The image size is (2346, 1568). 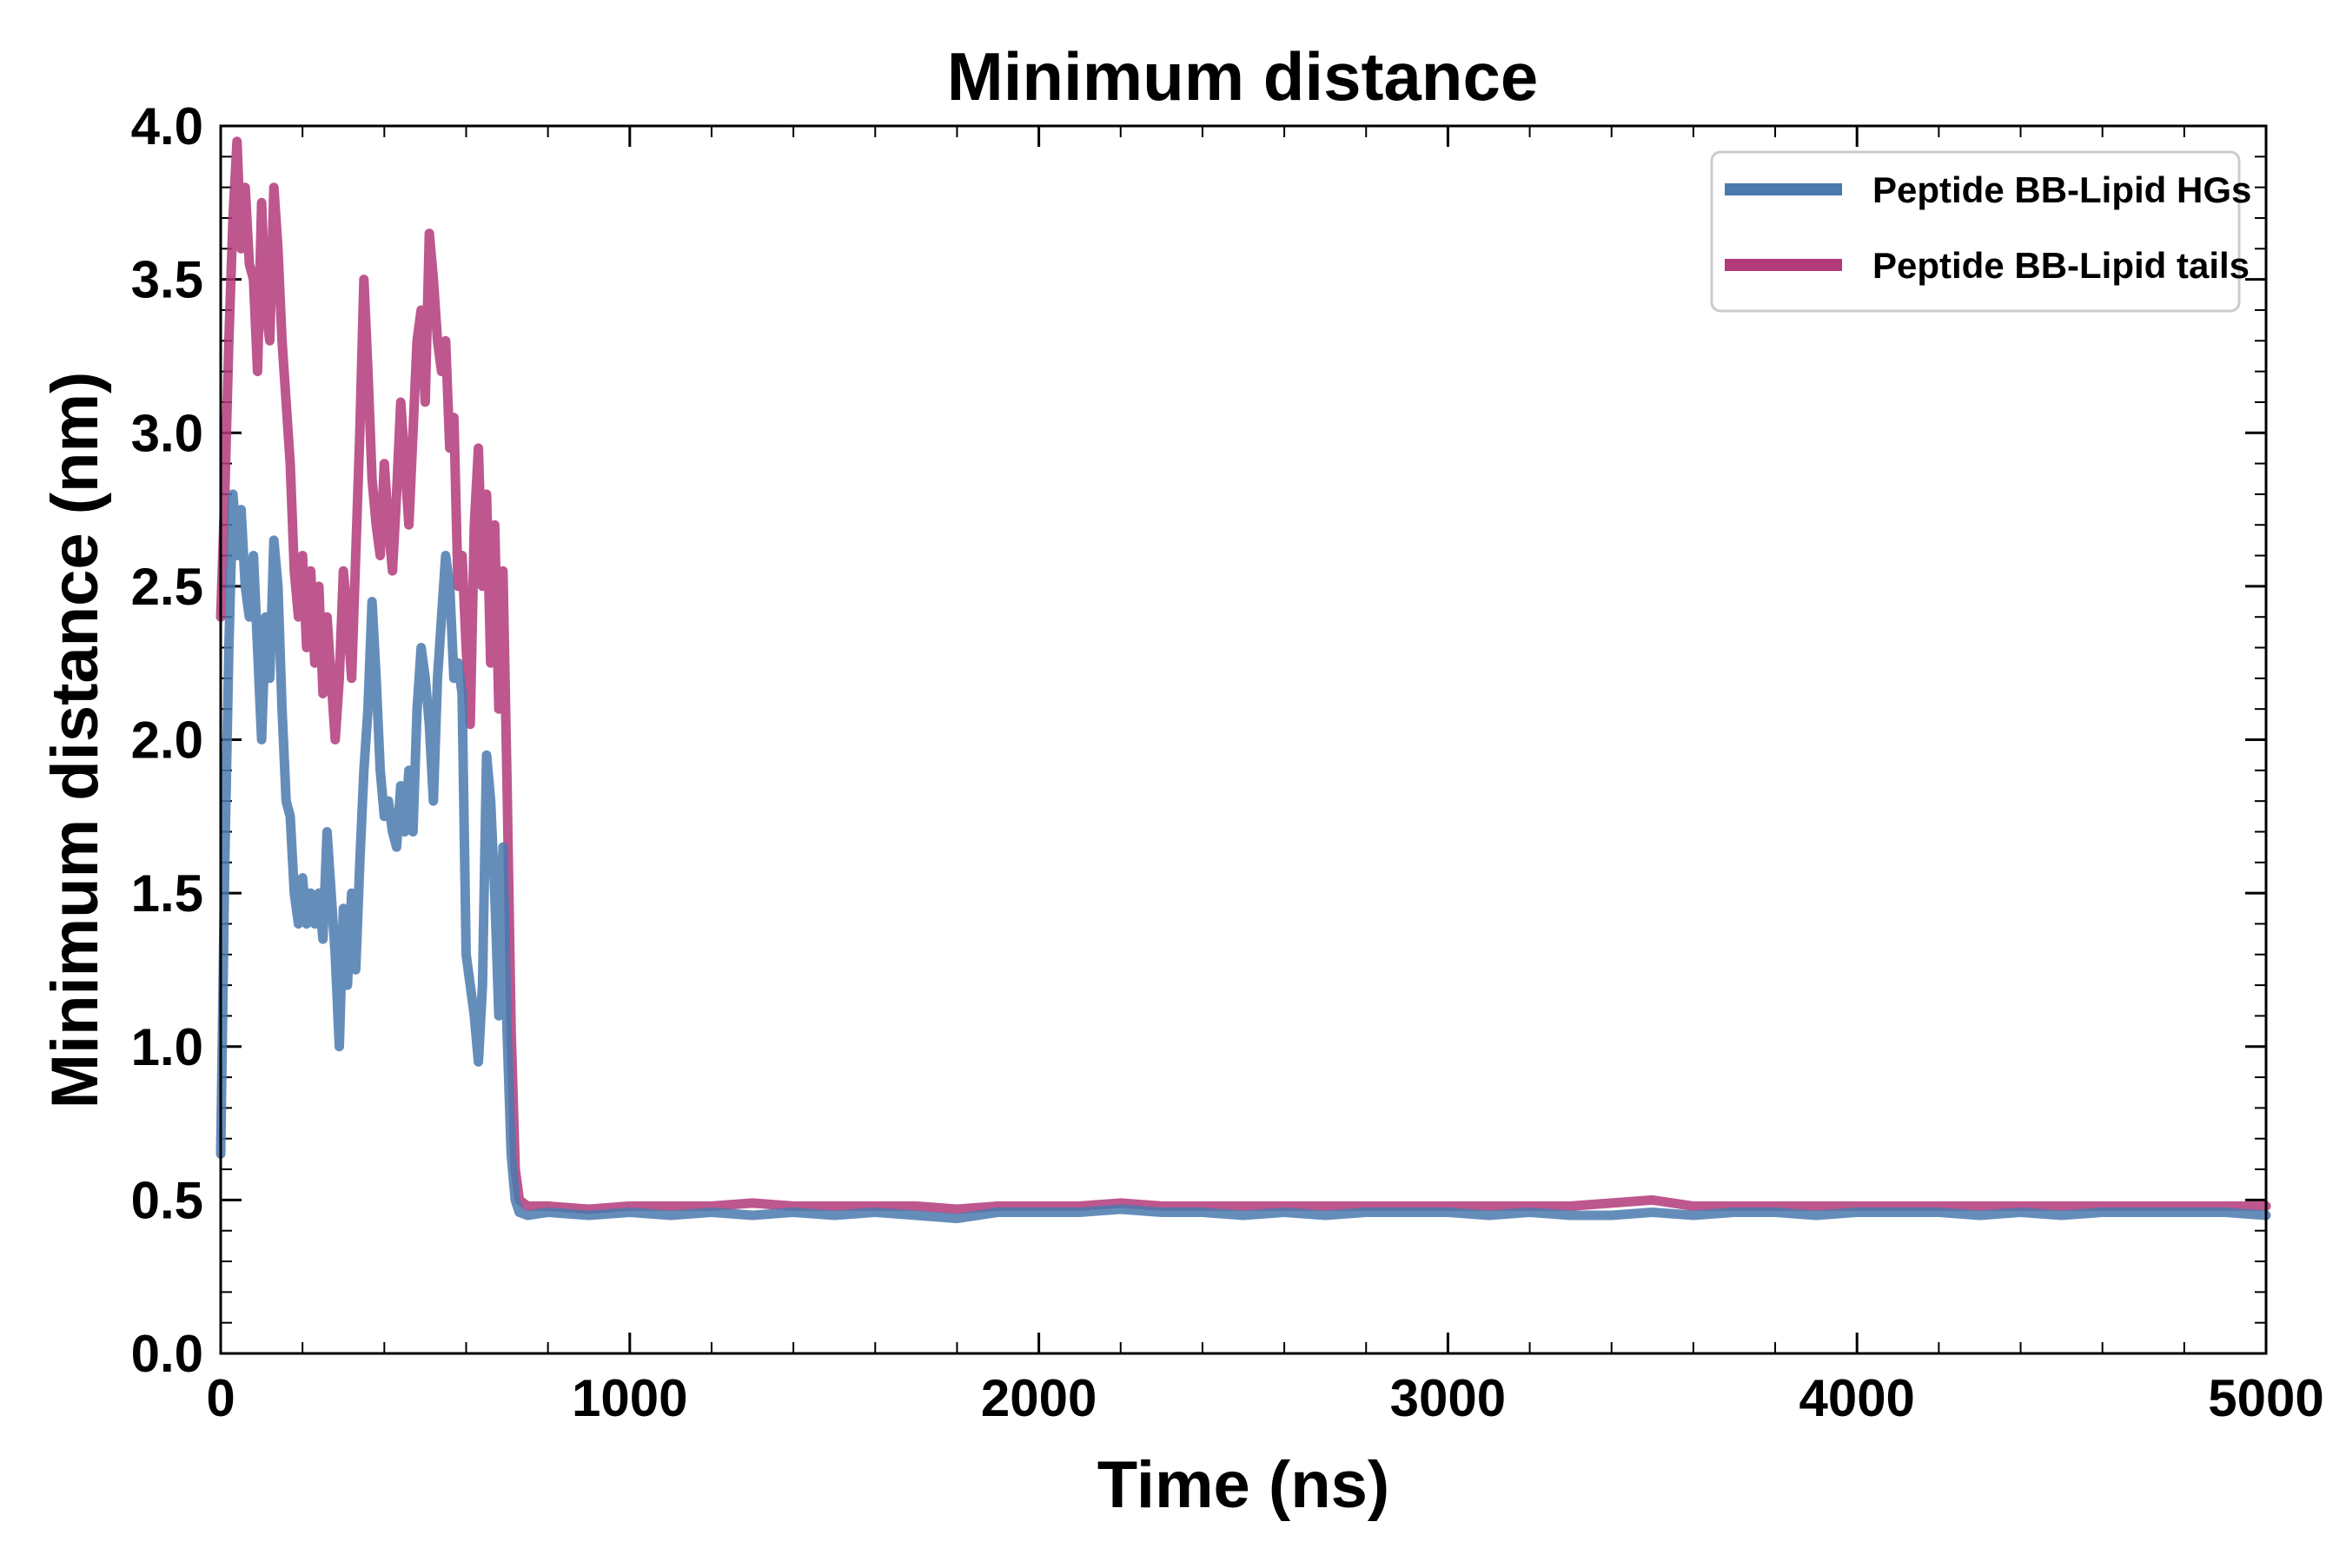 I want to click on x-tick-label: 4000, so click(x=1856, y=1398).